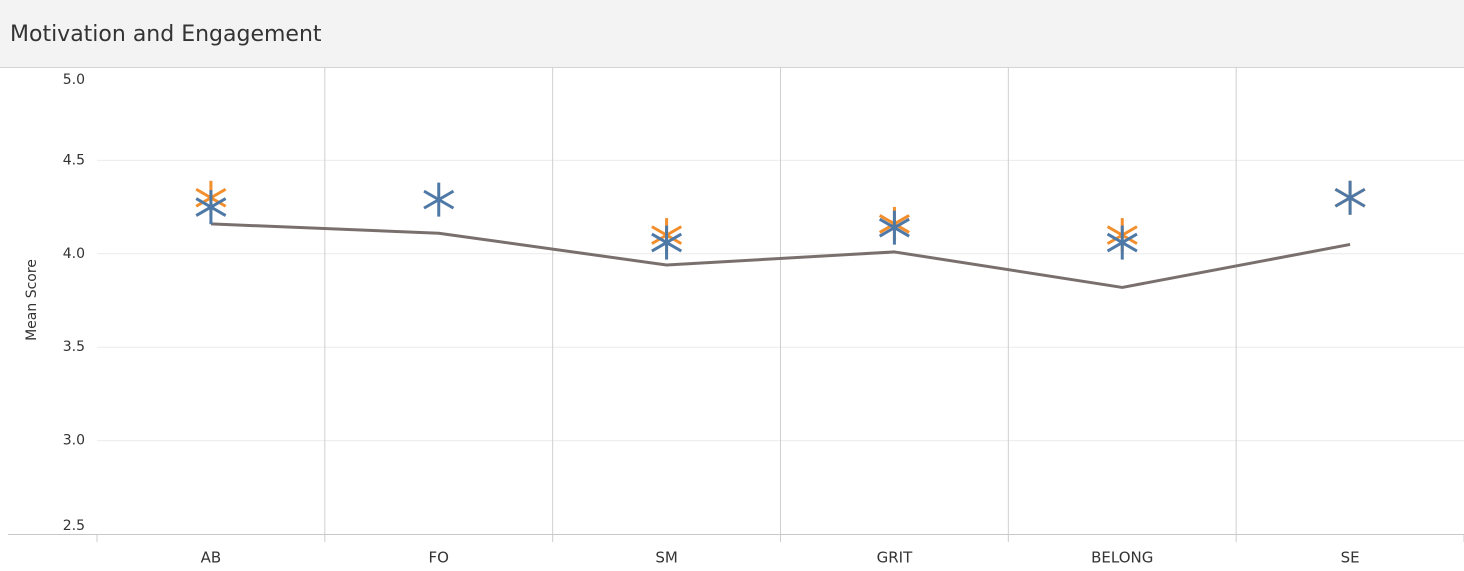  I want to click on y-axis-label: Mean Score, so click(32, 300).